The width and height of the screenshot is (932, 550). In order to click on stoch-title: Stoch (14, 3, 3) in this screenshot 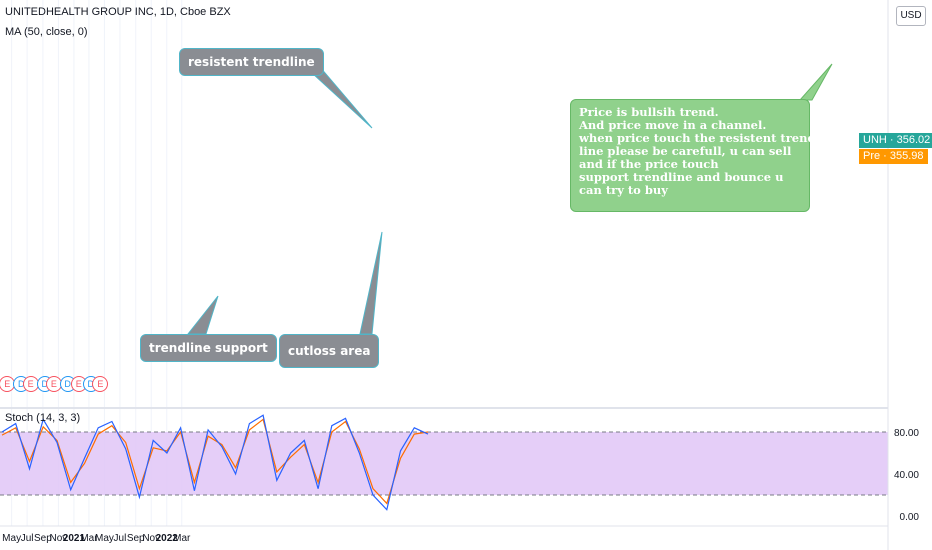, I will do `click(42, 418)`.